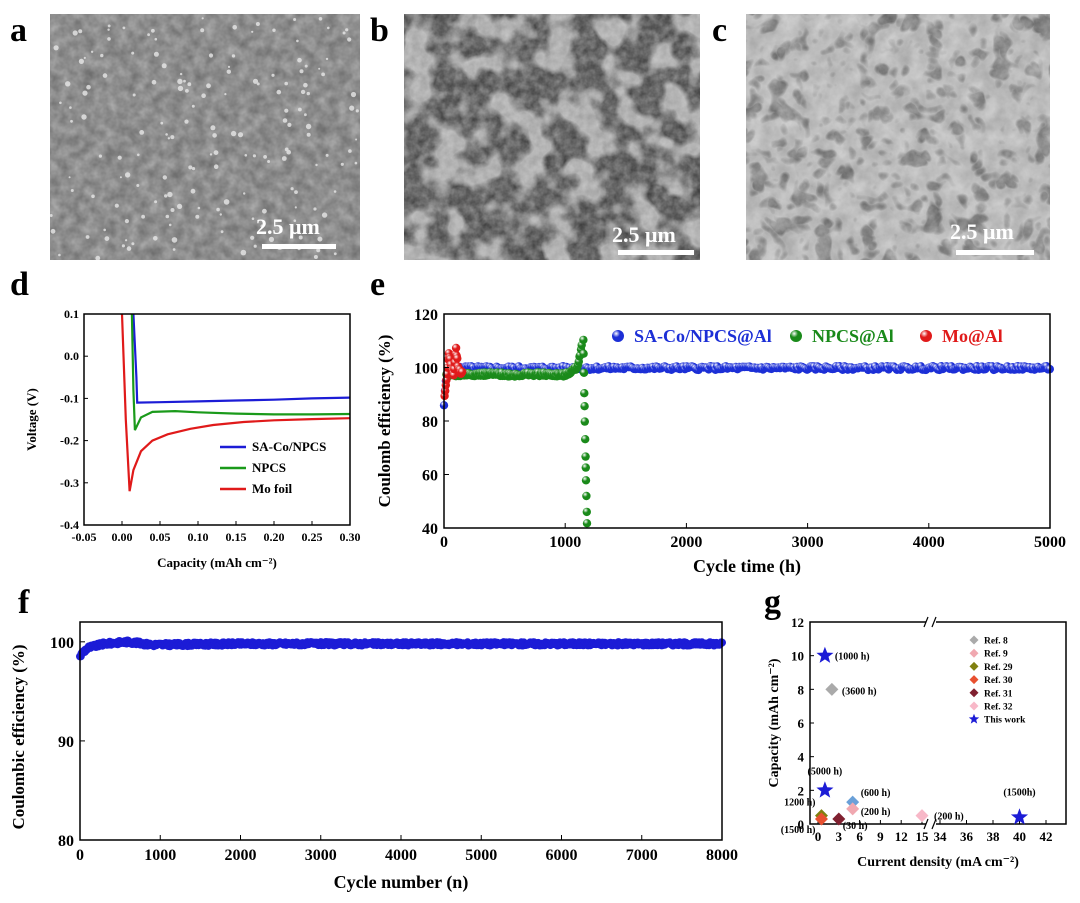  I want to click on legend-label: Ref. 9, so click(996, 655).